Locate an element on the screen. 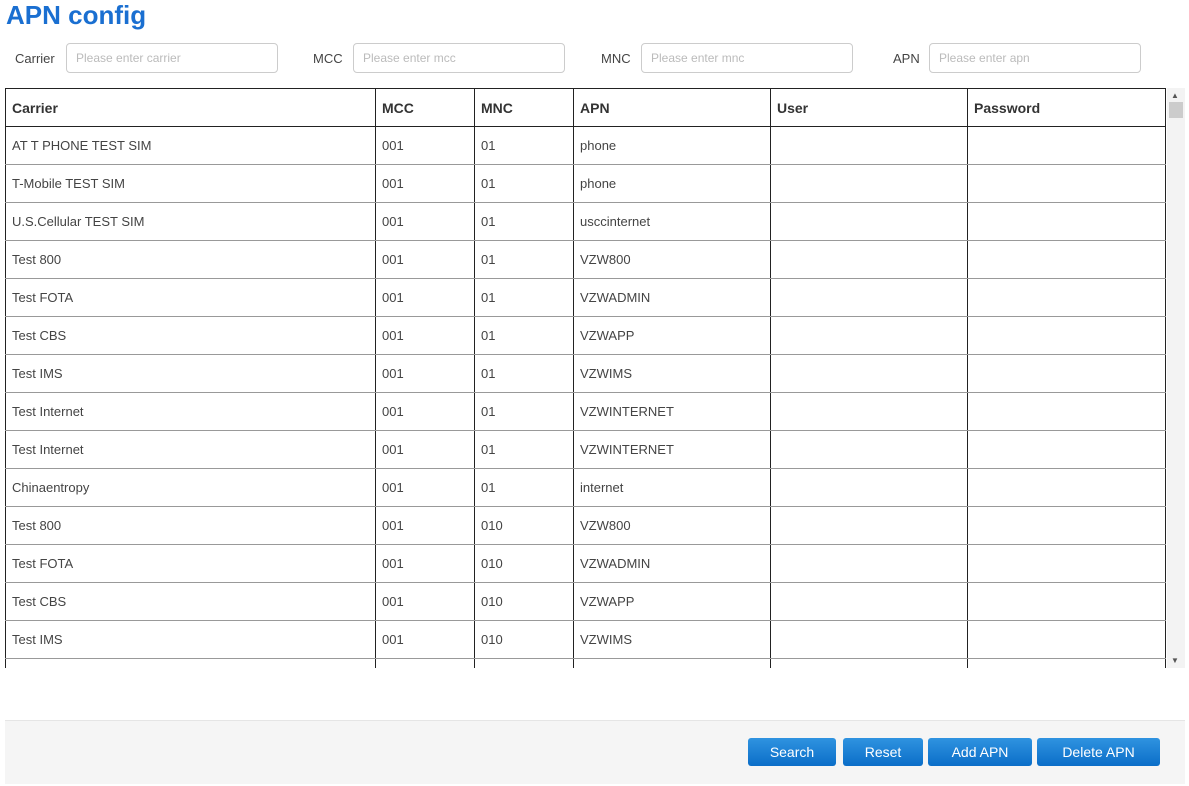 The width and height of the screenshot is (1189, 786). add-apn-button: Add APN is located at coordinates (980, 752).